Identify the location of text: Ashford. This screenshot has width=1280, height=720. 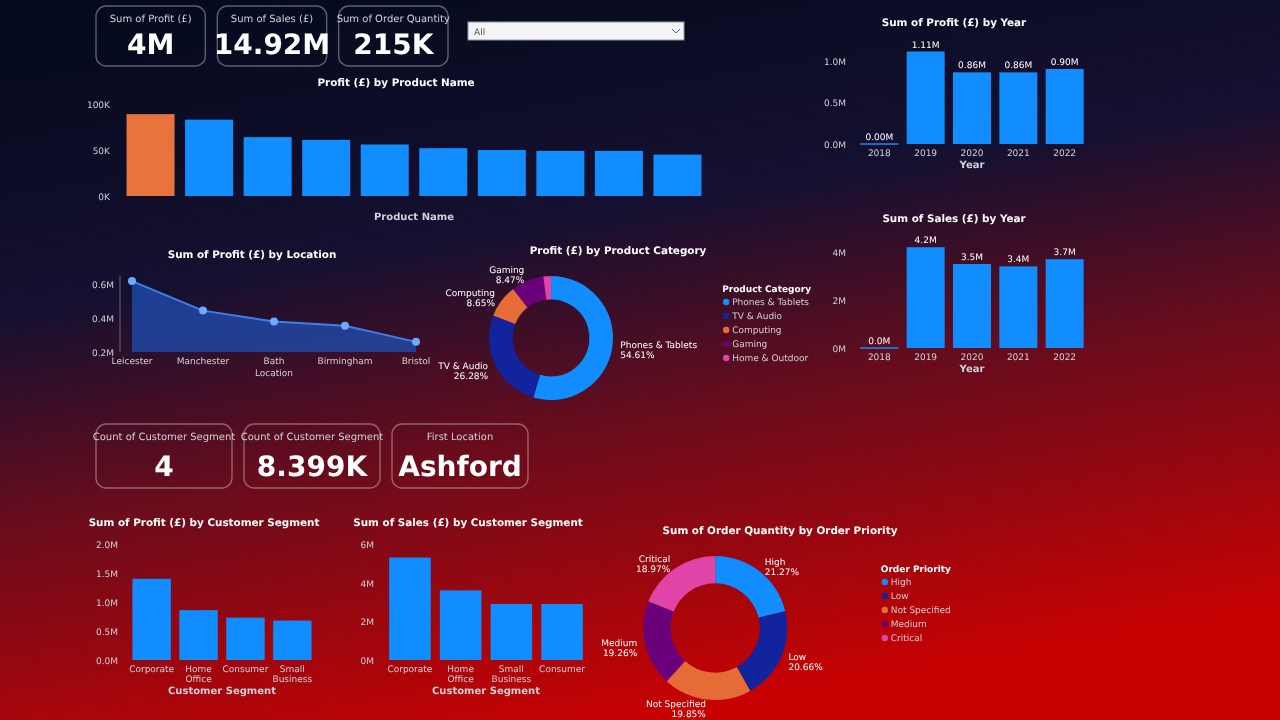
(460, 468).